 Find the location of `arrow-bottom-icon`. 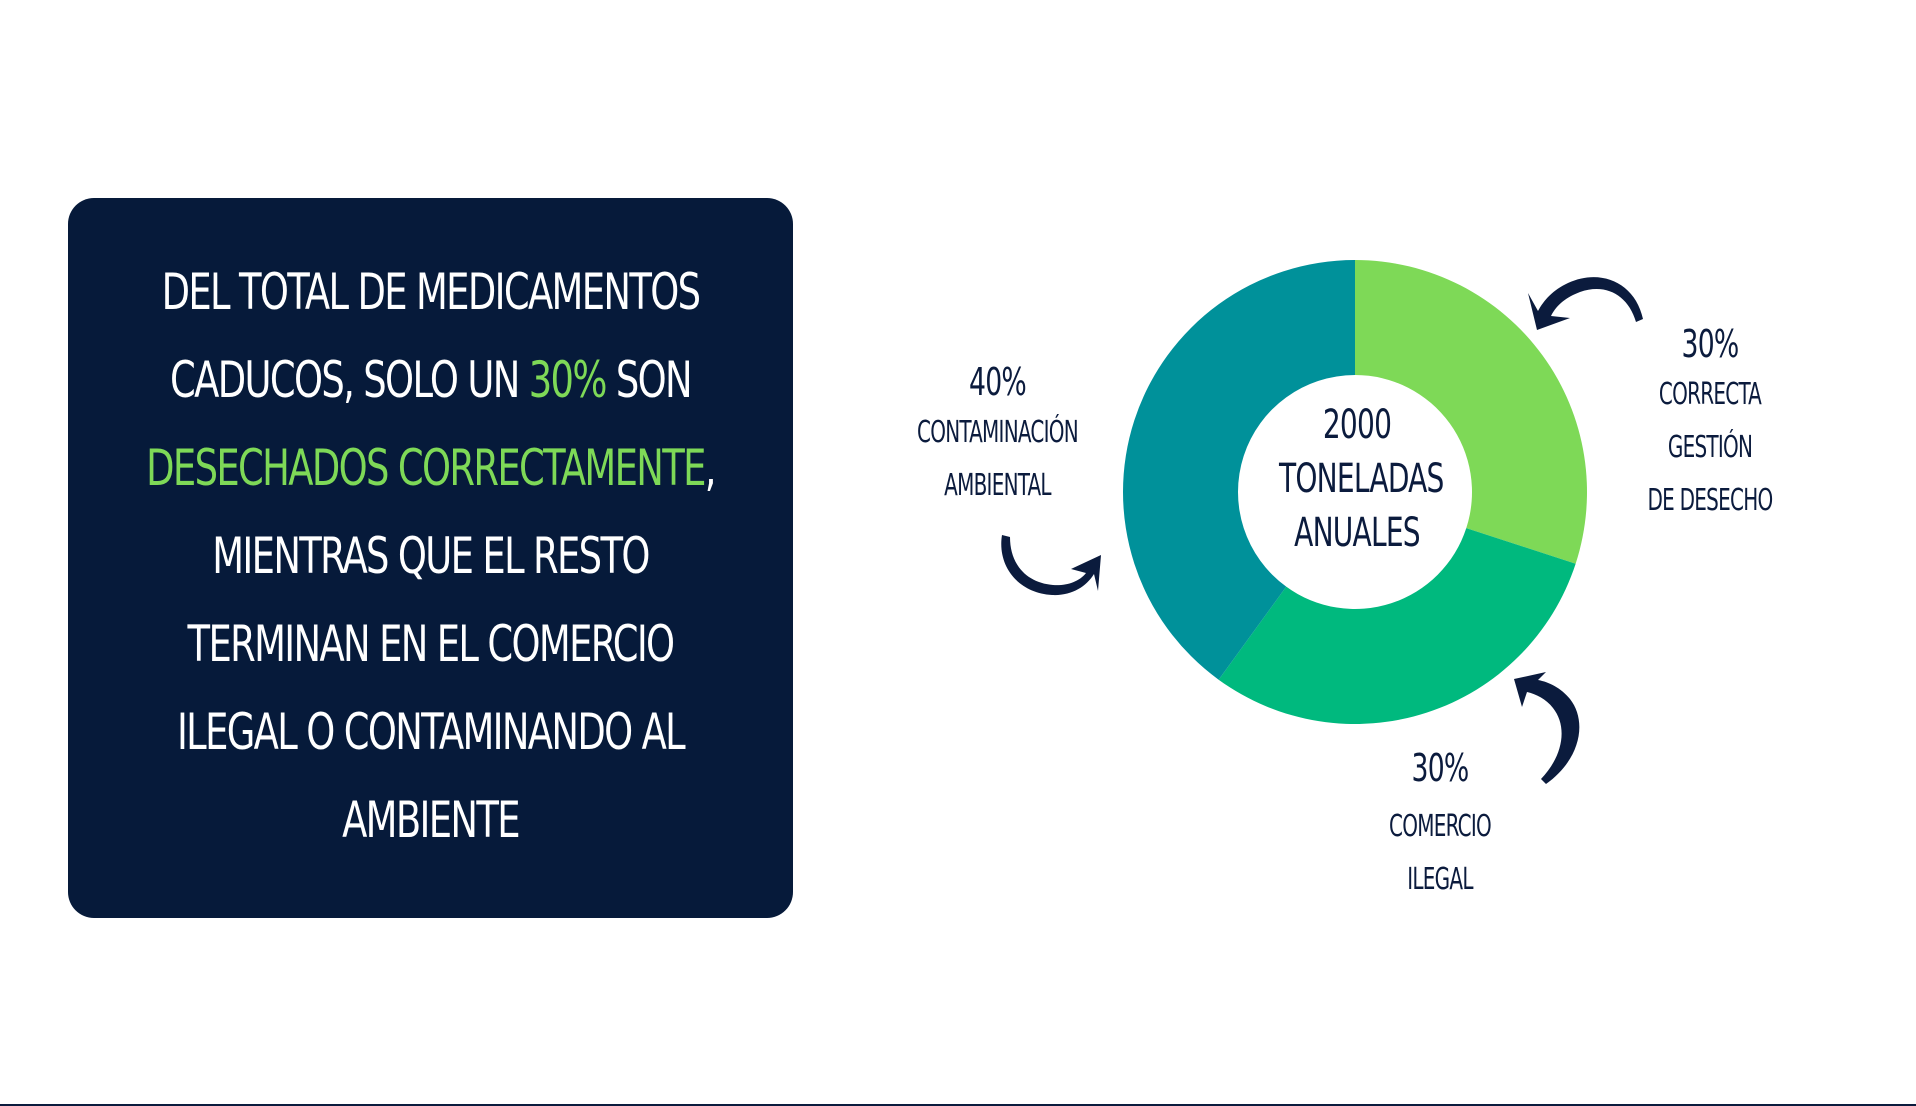

arrow-bottom-icon is located at coordinates (1547, 728).